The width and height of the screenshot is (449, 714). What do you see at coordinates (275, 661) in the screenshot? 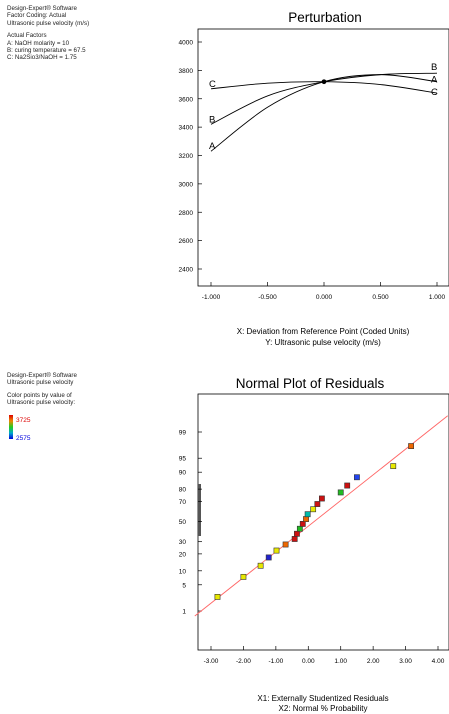
I see `residuals-x-tick-label: -1.00` at bounding box center [275, 661].